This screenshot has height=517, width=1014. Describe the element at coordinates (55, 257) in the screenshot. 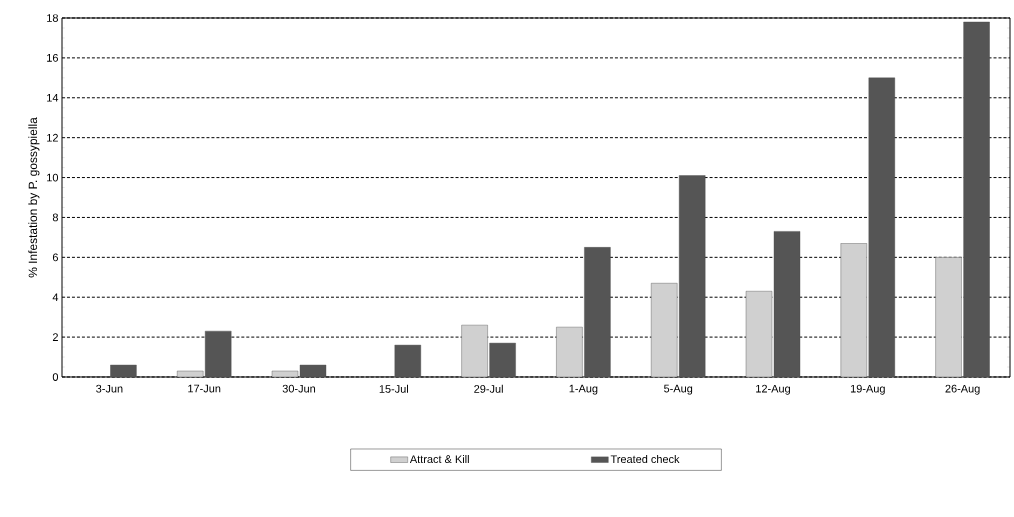

I see `y-tick-label: 6` at that location.